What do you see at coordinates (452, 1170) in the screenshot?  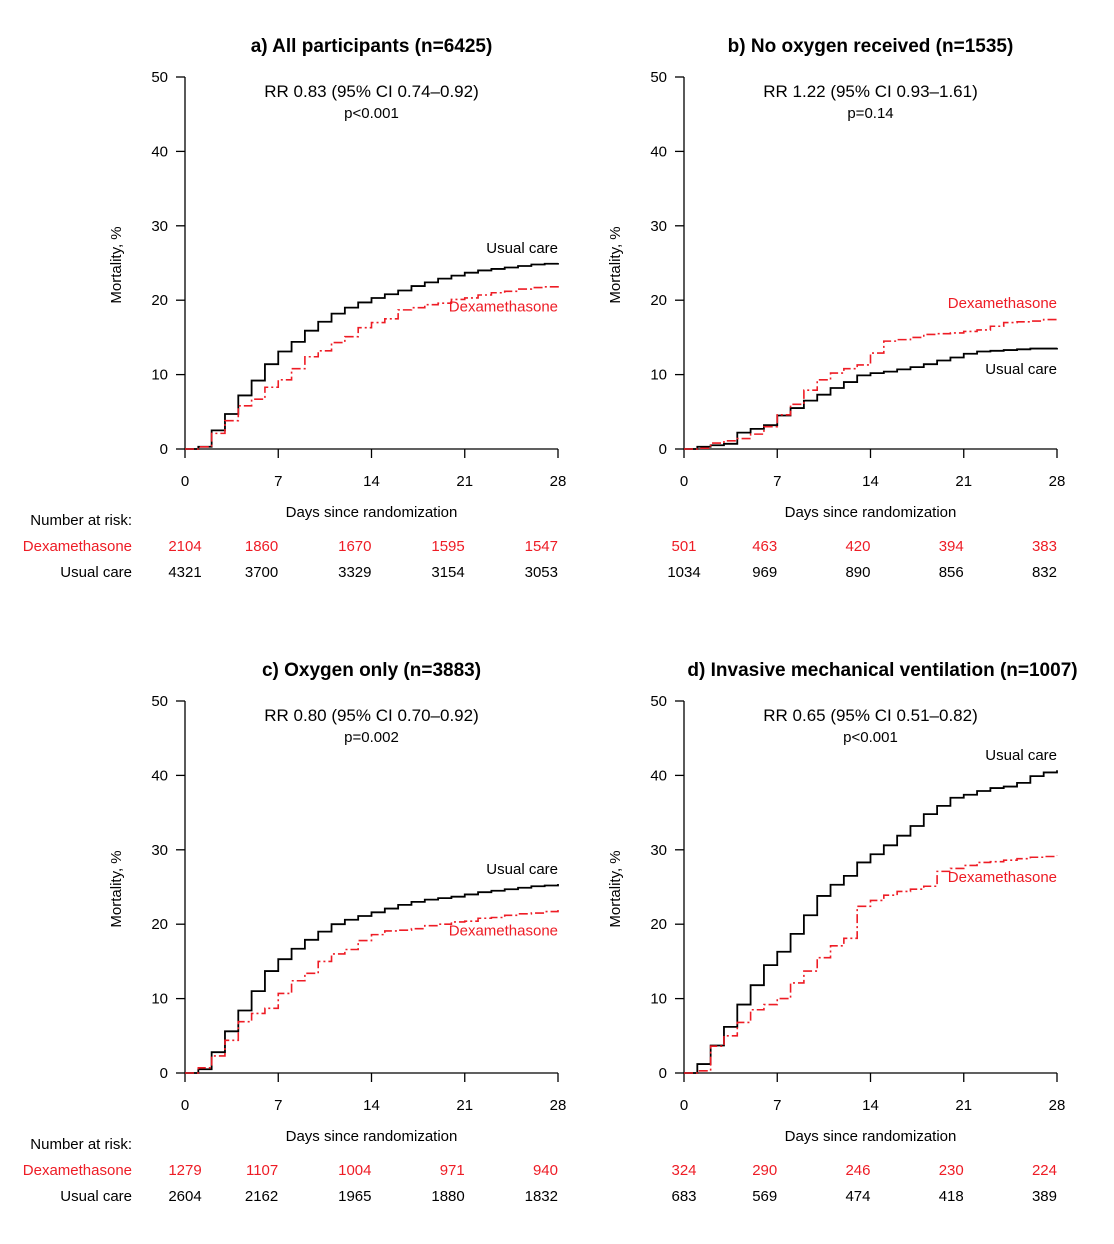 I see `risk-value-dexamethasone: 971` at bounding box center [452, 1170].